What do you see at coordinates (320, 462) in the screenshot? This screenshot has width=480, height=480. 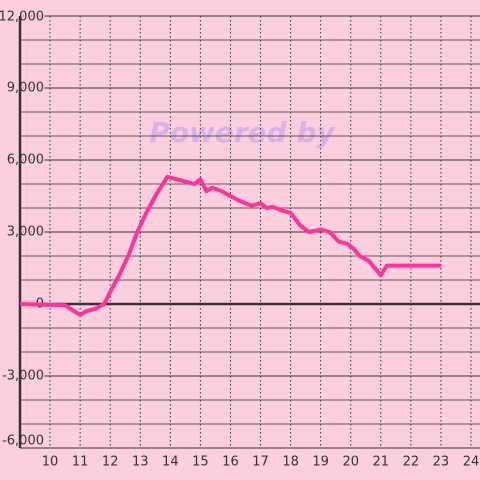 I see `x-tick-label: 19` at bounding box center [320, 462].